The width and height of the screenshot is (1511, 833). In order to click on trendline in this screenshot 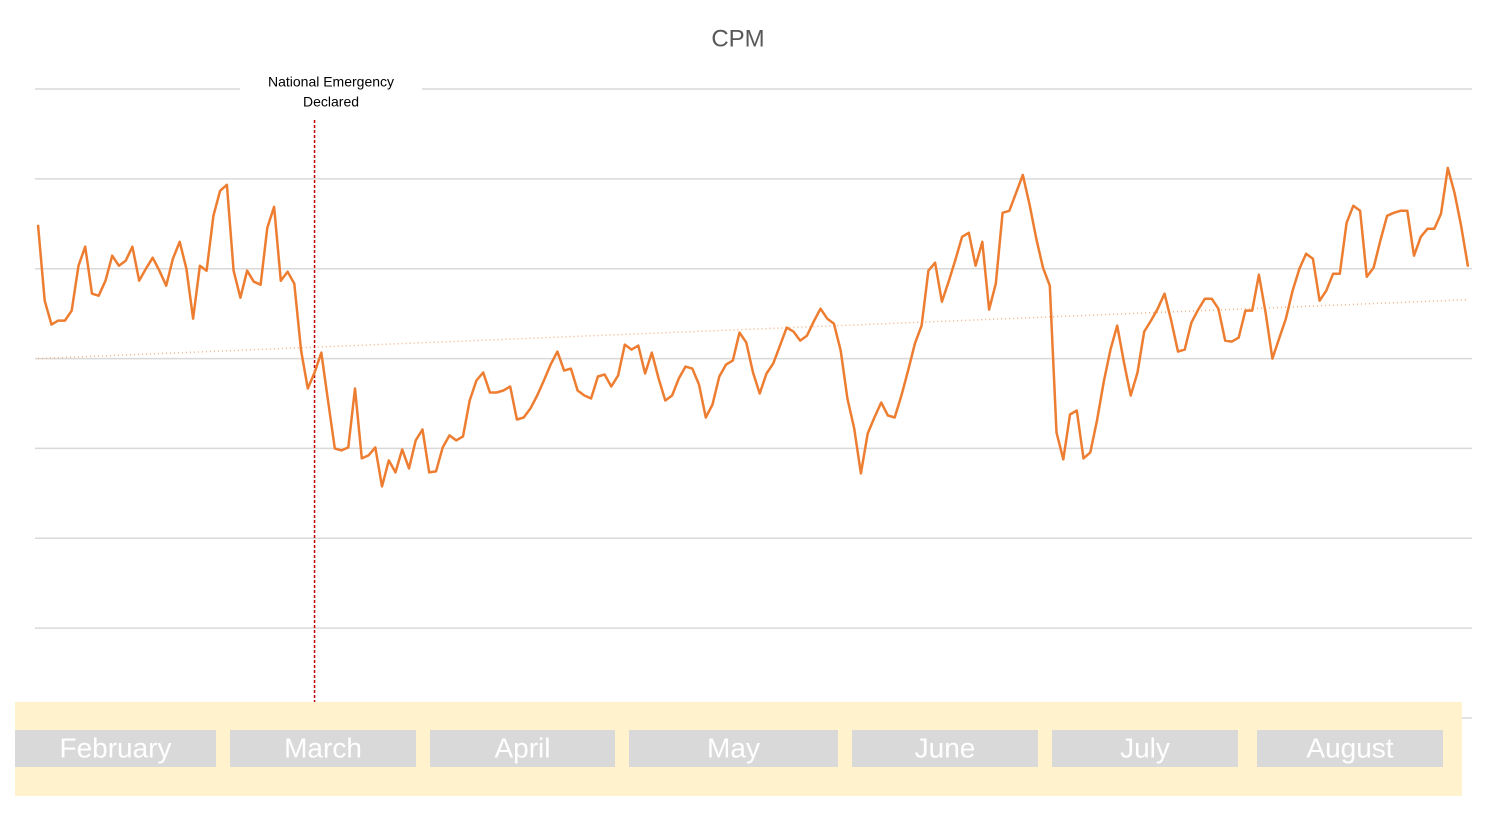, I will do `click(753, 329)`.